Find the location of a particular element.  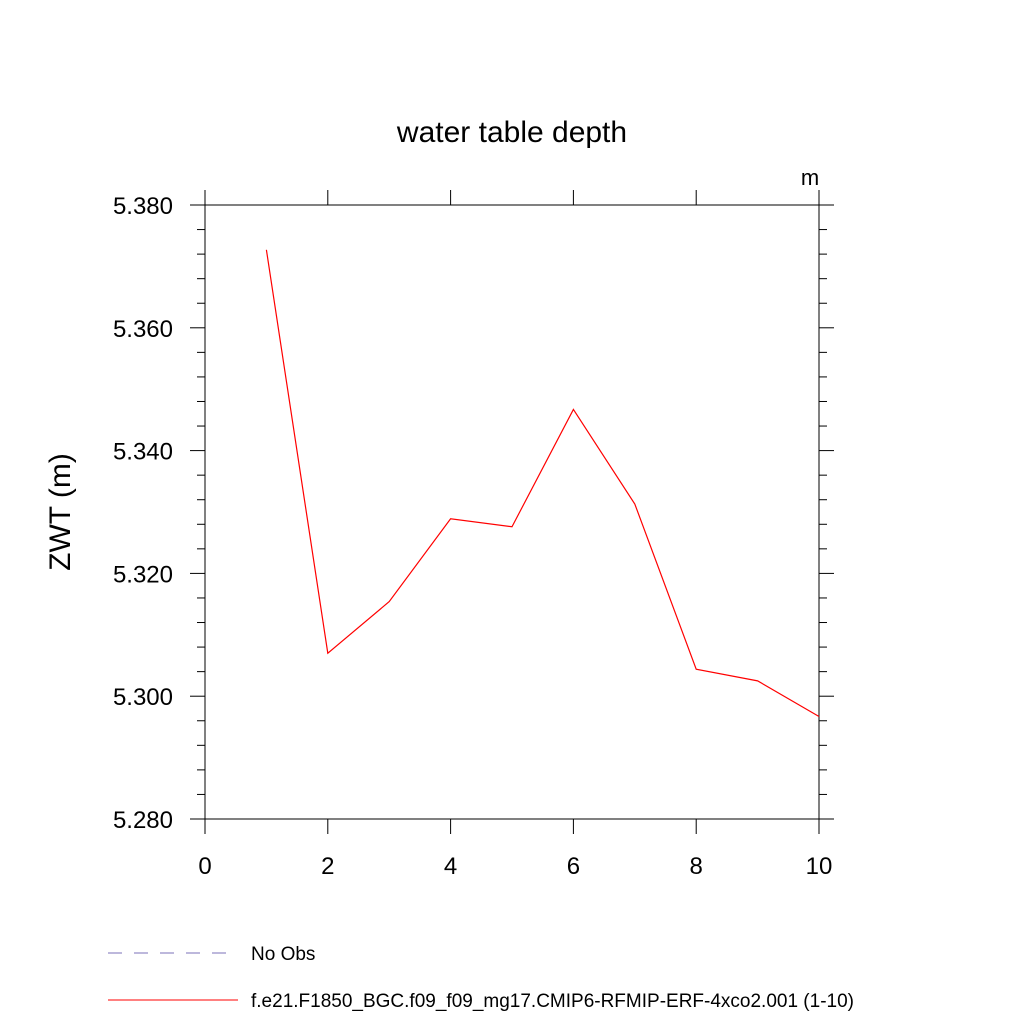

x-tick-label: 0 is located at coordinates (204, 866).